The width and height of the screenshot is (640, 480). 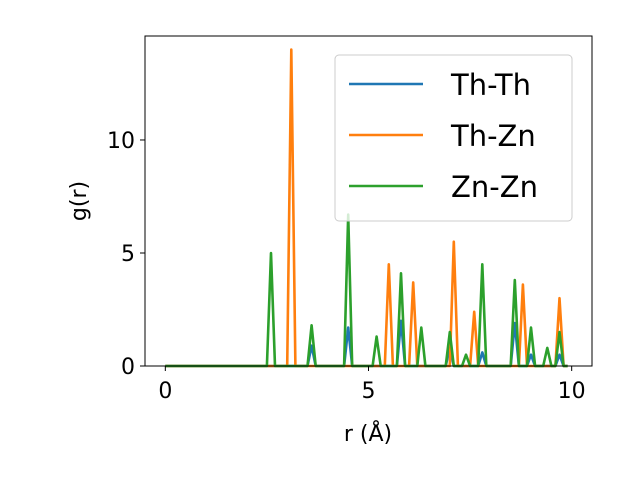 I want to click on legend-label-zn-zn: Zn-Zn, so click(x=494, y=187).